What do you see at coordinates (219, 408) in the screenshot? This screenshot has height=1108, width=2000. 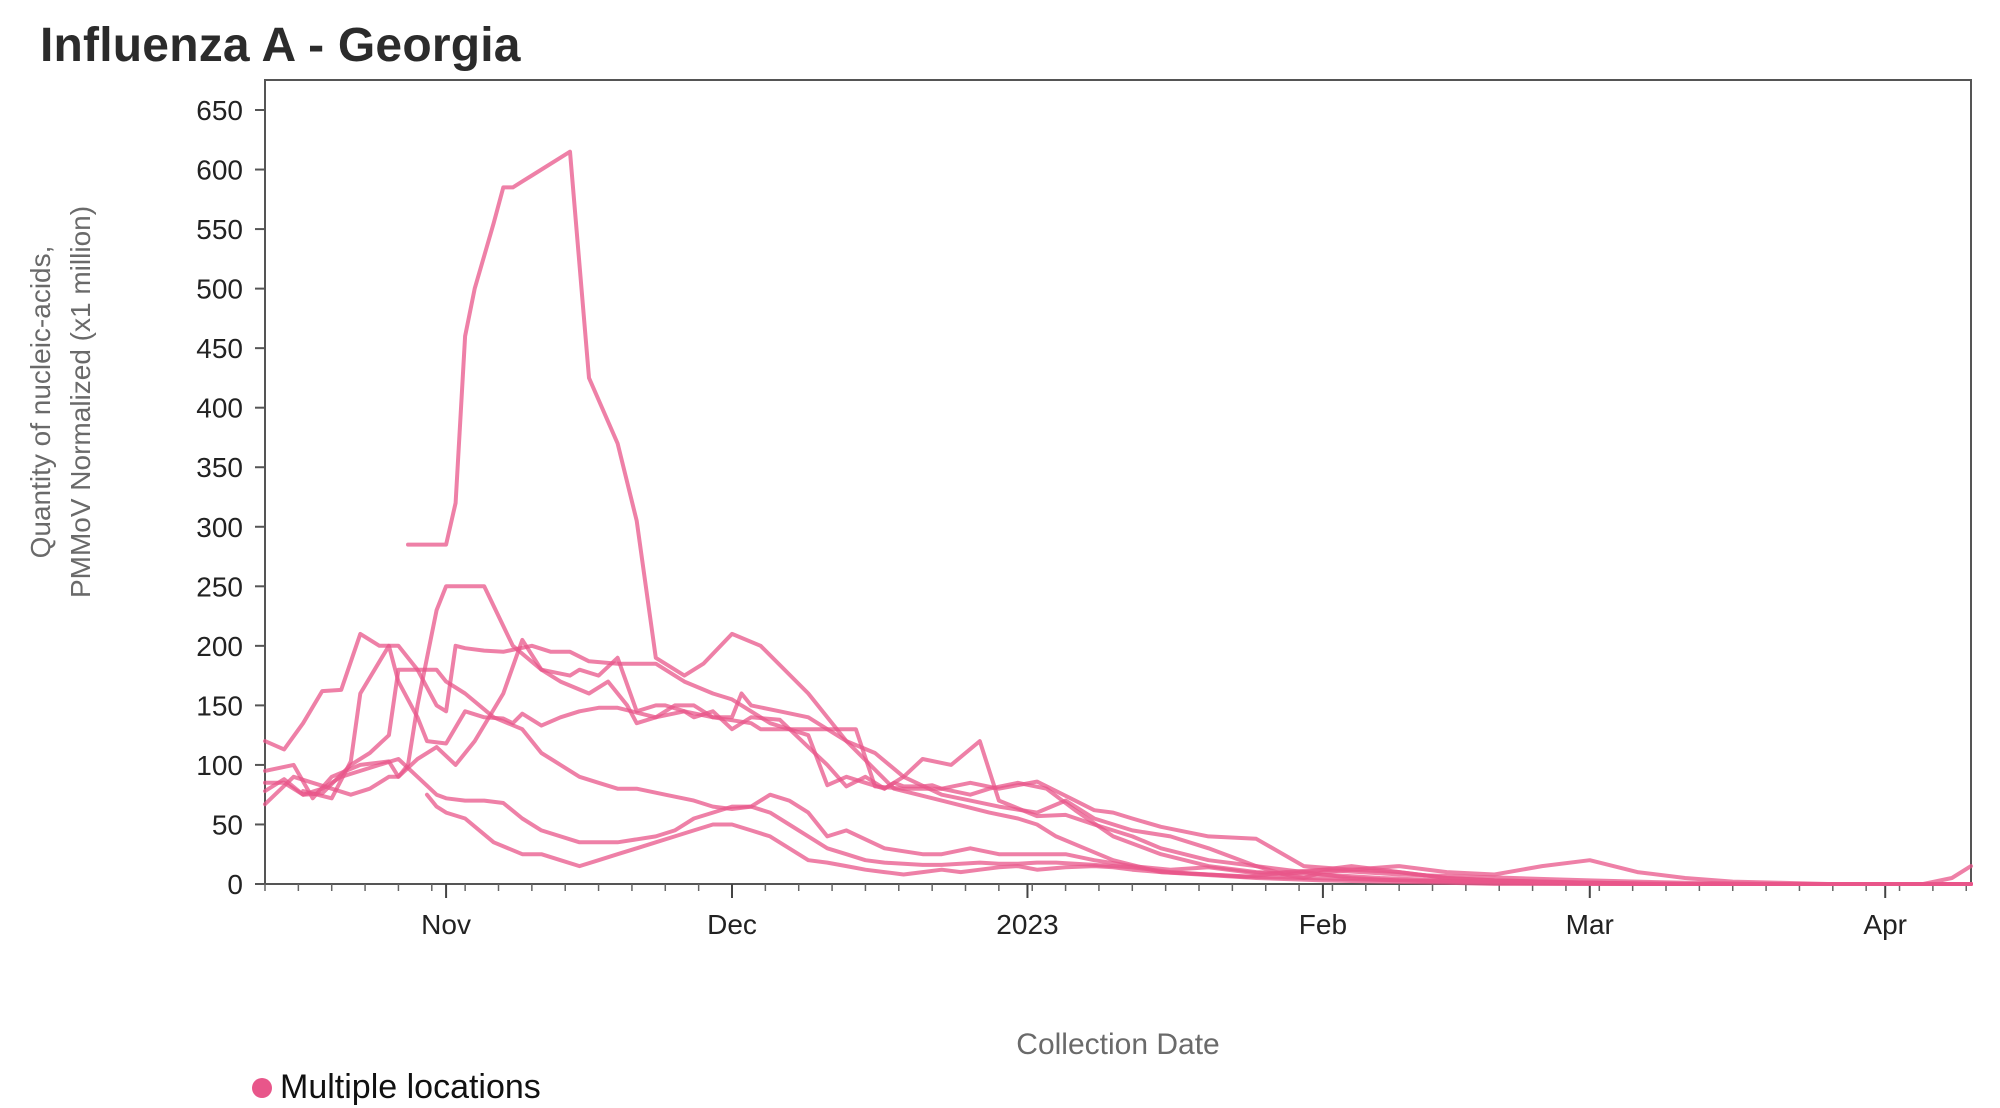 I see `y-tick-label: 400` at bounding box center [219, 408].